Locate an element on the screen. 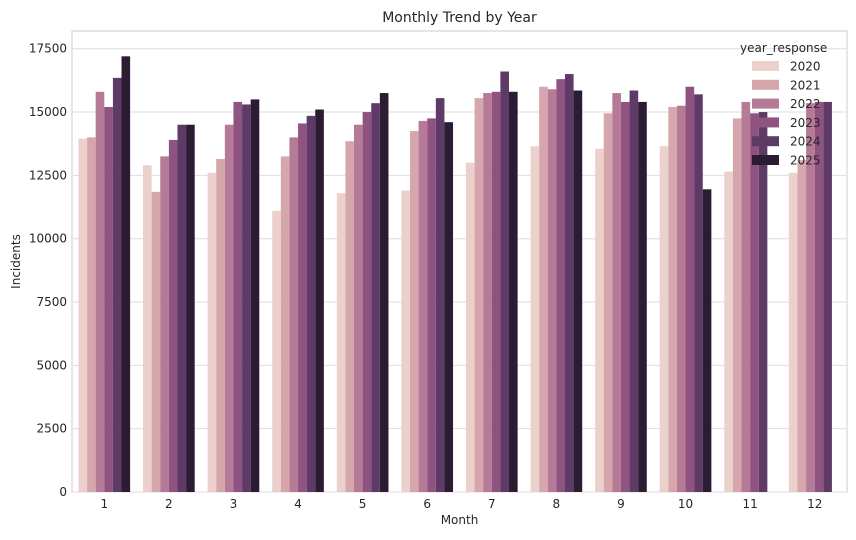 The width and height of the screenshot is (856, 540). legend-label-2021: 2021 is located at coordinates (805, 85).